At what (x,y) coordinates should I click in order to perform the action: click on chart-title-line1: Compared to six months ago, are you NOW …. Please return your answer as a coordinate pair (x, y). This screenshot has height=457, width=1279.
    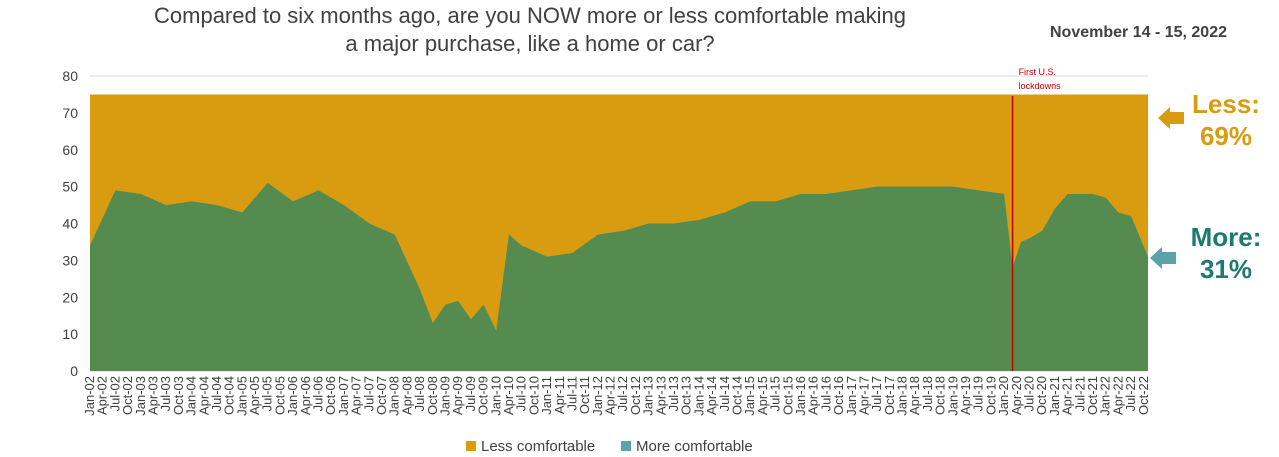
    Looking at the image, I should click on (530, 15).